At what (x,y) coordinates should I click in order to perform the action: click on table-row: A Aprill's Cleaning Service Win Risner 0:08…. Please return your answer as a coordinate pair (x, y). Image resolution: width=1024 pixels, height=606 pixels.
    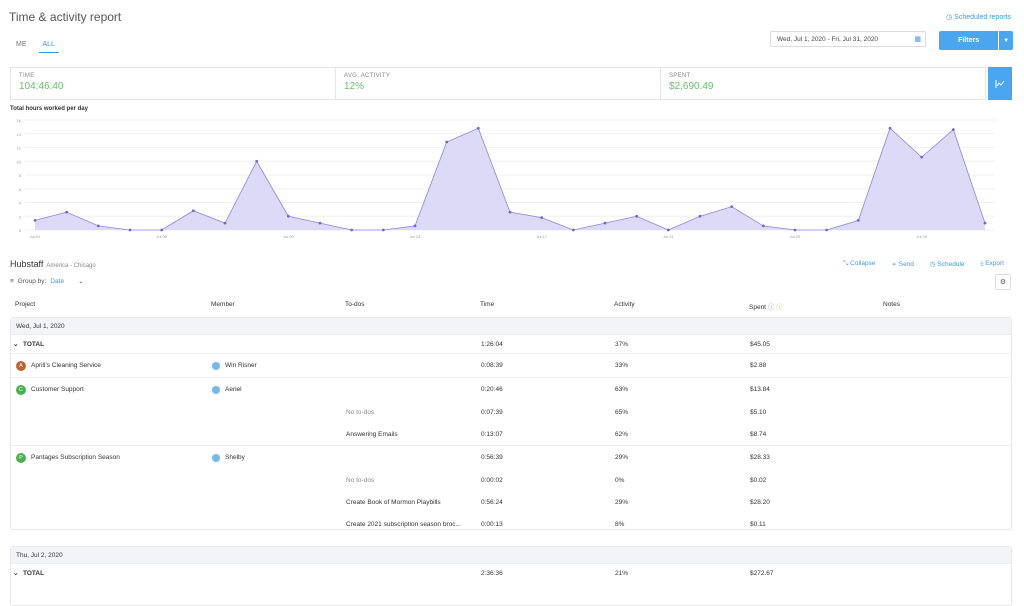
    Looking at the image, I should click on (511, 365).